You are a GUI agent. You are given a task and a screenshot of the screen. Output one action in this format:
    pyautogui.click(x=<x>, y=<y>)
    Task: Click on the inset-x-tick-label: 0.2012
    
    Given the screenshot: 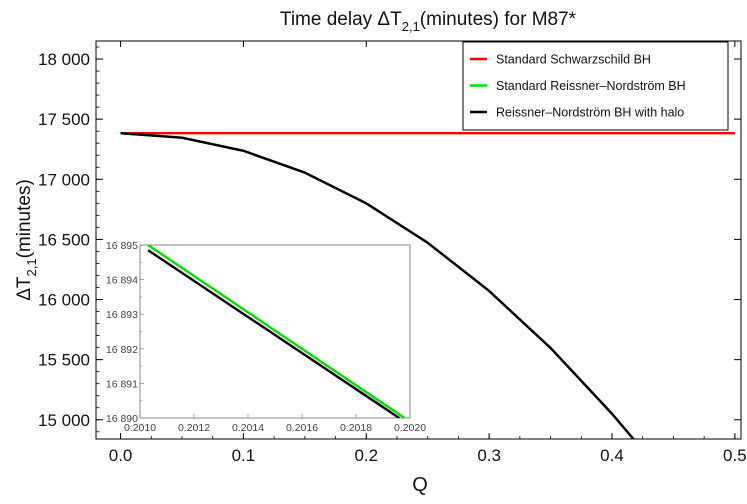 What is the action you would take?
    pyautogui.click(x=194, y=428)
    